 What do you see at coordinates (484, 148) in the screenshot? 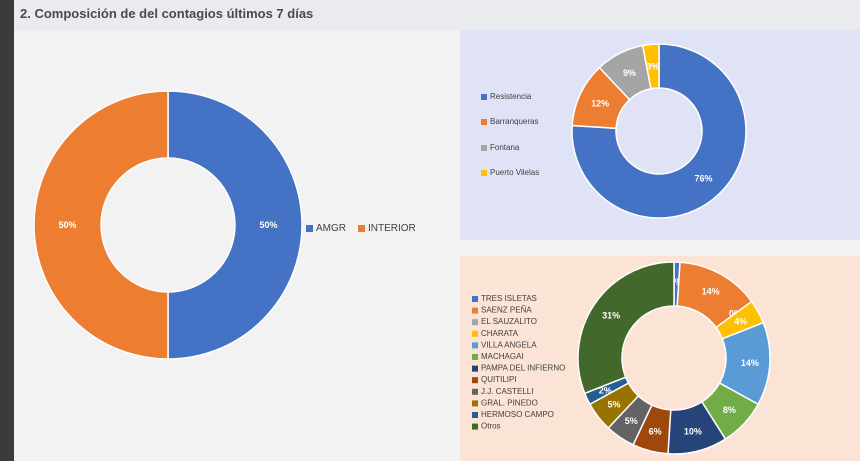
I see `legend-swatch-fontana` at bounding box center [484, 148].